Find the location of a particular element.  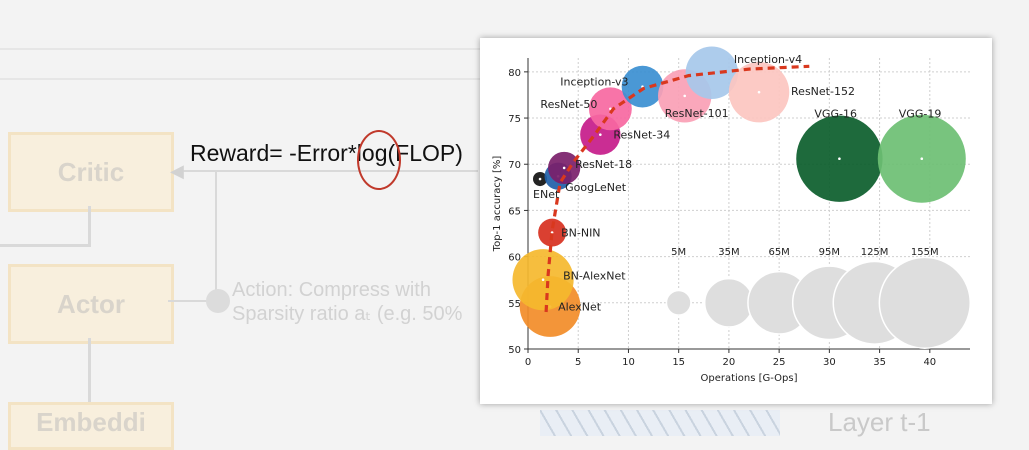

model-label: Inception-v4 is located at coordinates (768, 59).